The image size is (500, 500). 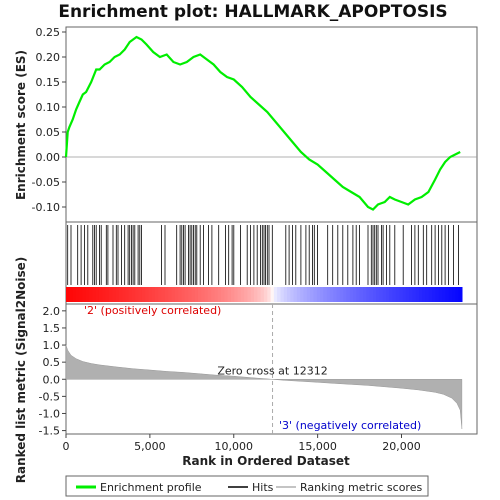 I want to click on es-y-axis-label: Enrichment score (ES), so click(x=21, y=125).